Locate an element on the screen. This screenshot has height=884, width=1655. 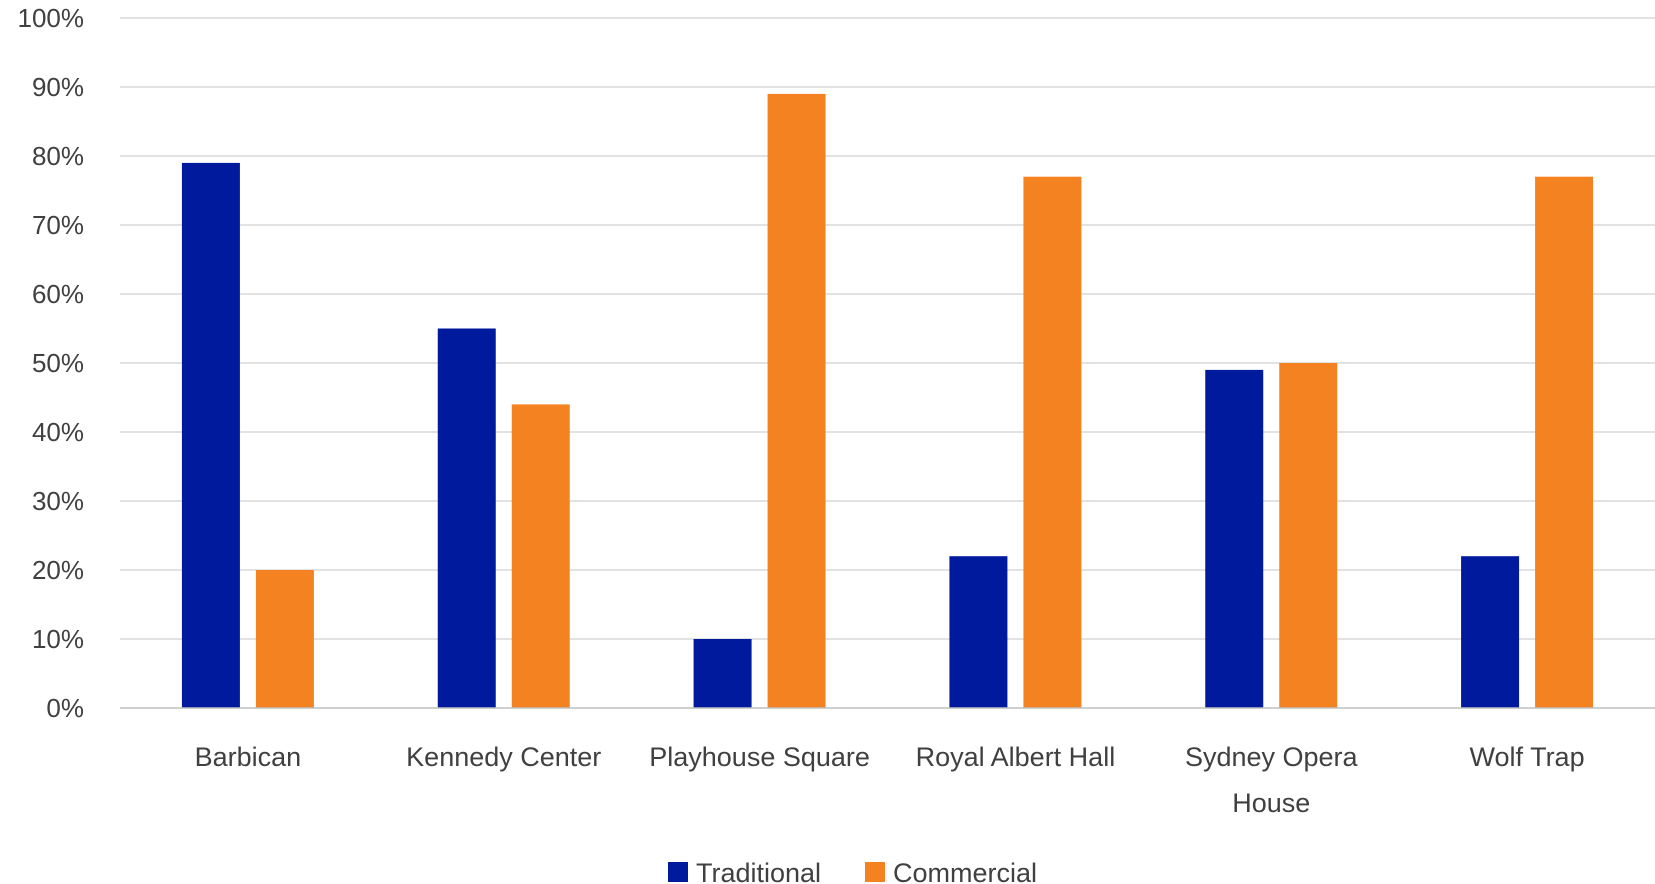
y-tick-label: 20% is located at coordinates (58, 570).